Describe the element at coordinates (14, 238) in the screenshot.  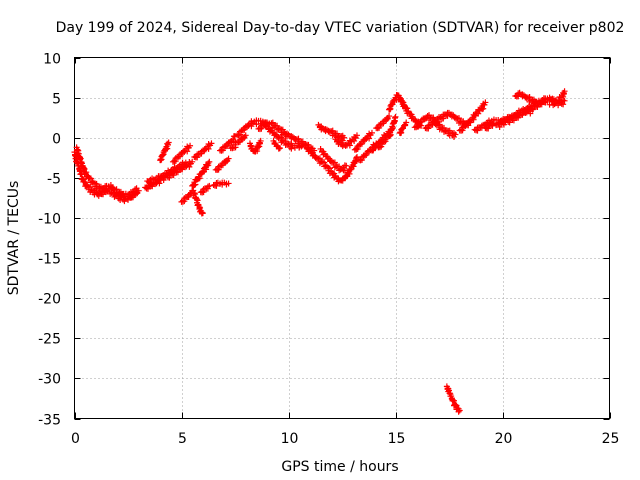
I see `y-axis-label: SDTVAR / TECUs` at that location.